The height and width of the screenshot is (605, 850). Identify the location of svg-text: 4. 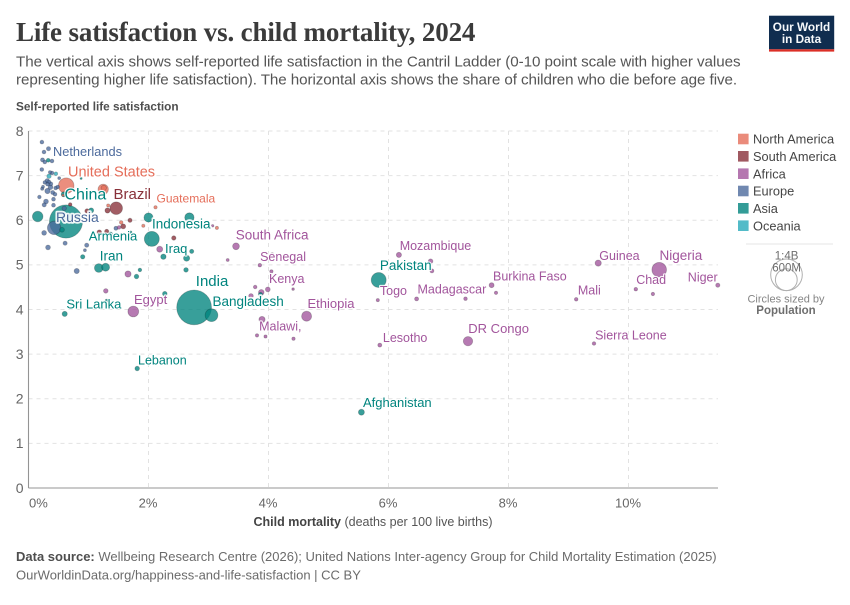
(20, 309).